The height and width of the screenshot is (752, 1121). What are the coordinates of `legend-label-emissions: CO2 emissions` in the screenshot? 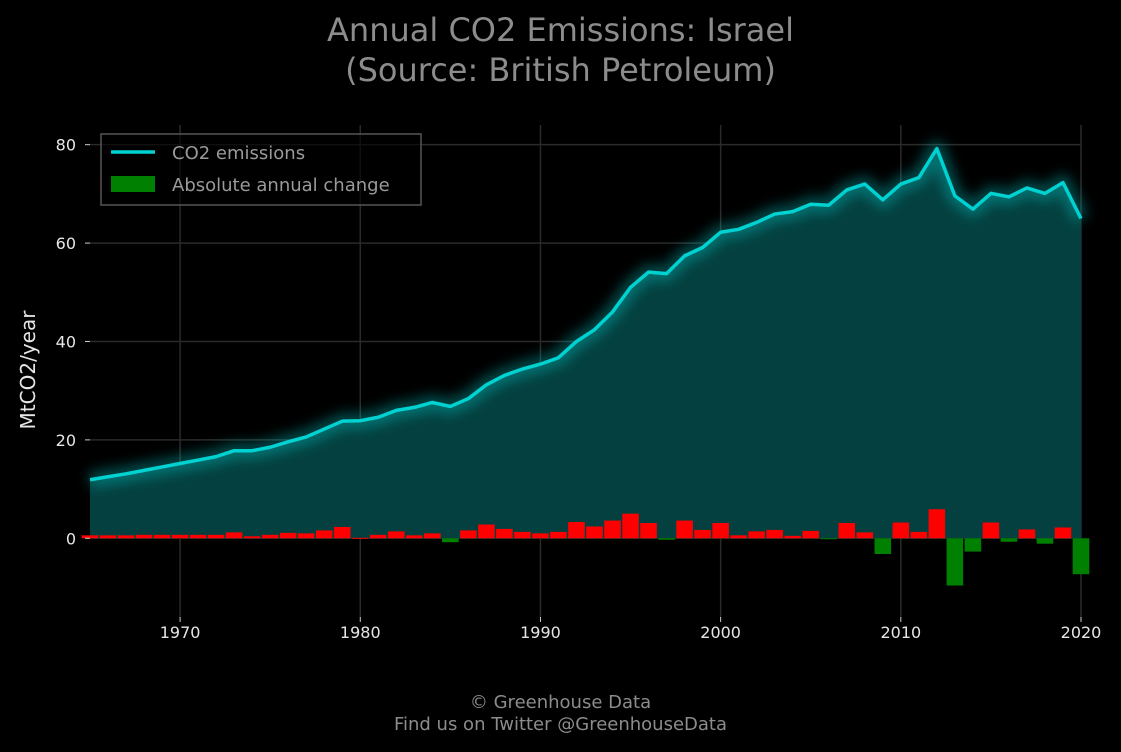 It's located at (238, 153).